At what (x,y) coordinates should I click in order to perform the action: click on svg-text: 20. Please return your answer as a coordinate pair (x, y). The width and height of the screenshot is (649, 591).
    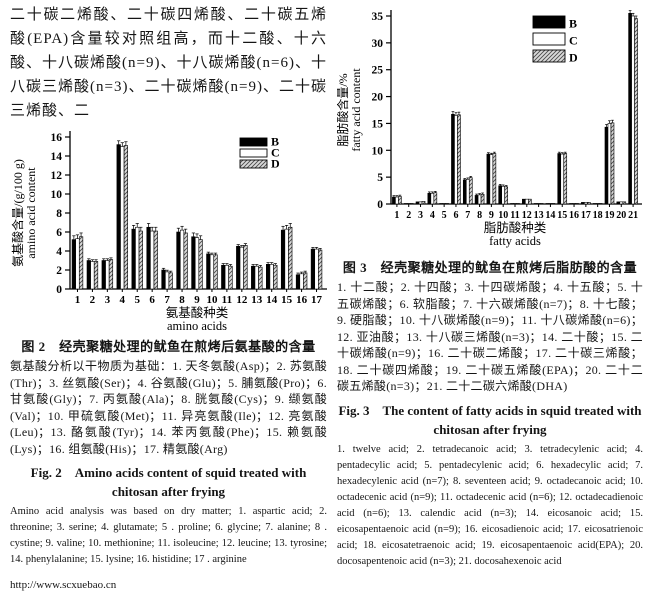
    Looking at the image, I should click on (378, 98).